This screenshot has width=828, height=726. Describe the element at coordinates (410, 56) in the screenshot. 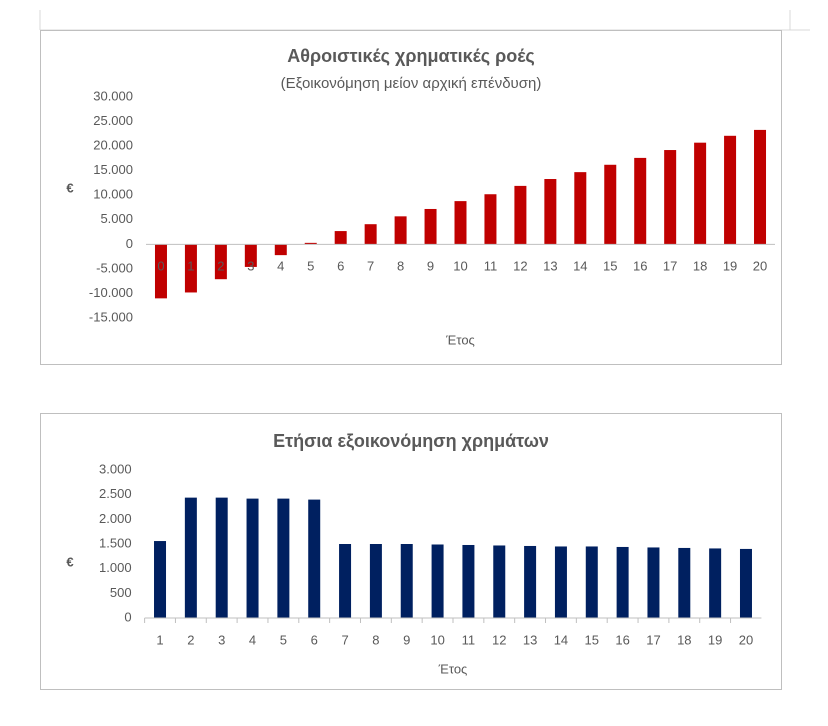

I see `chart-title: Αθροιστικές χρηματικές ροές` at that location.